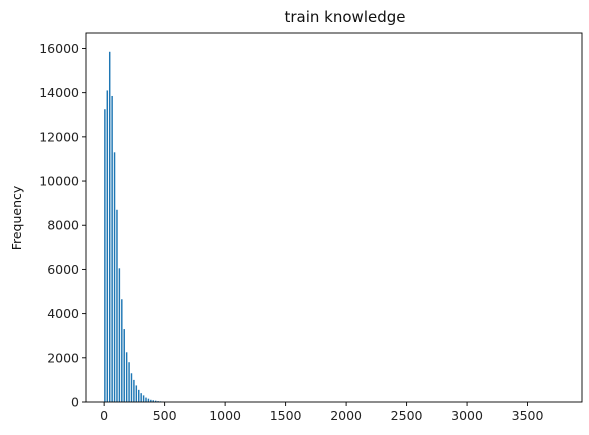 This screenshot has height=435, width=589. Describe the element at coordinates (467, 415) in the screenshot. I see `x-tick-label: 3000` at that location.